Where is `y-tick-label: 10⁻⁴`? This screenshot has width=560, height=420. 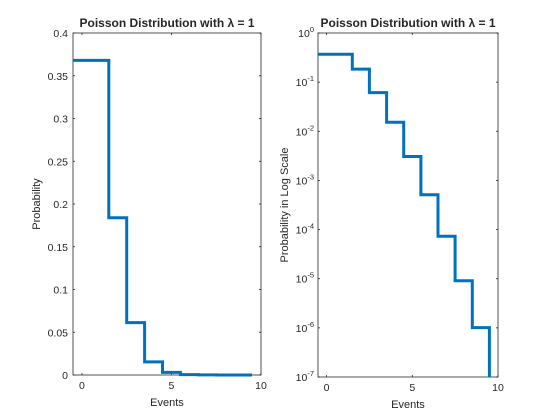
y-tick-label: 10⁻⁴ is located at coordinates (305, 229).